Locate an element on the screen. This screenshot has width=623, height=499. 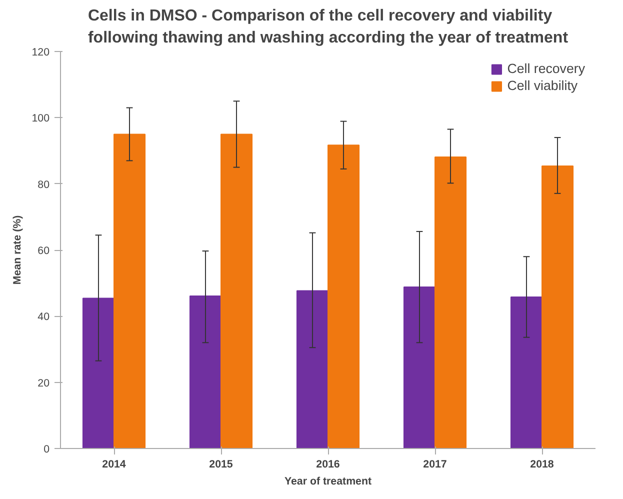
x-tick-label: 2015 is located at coordinates (221, 464).